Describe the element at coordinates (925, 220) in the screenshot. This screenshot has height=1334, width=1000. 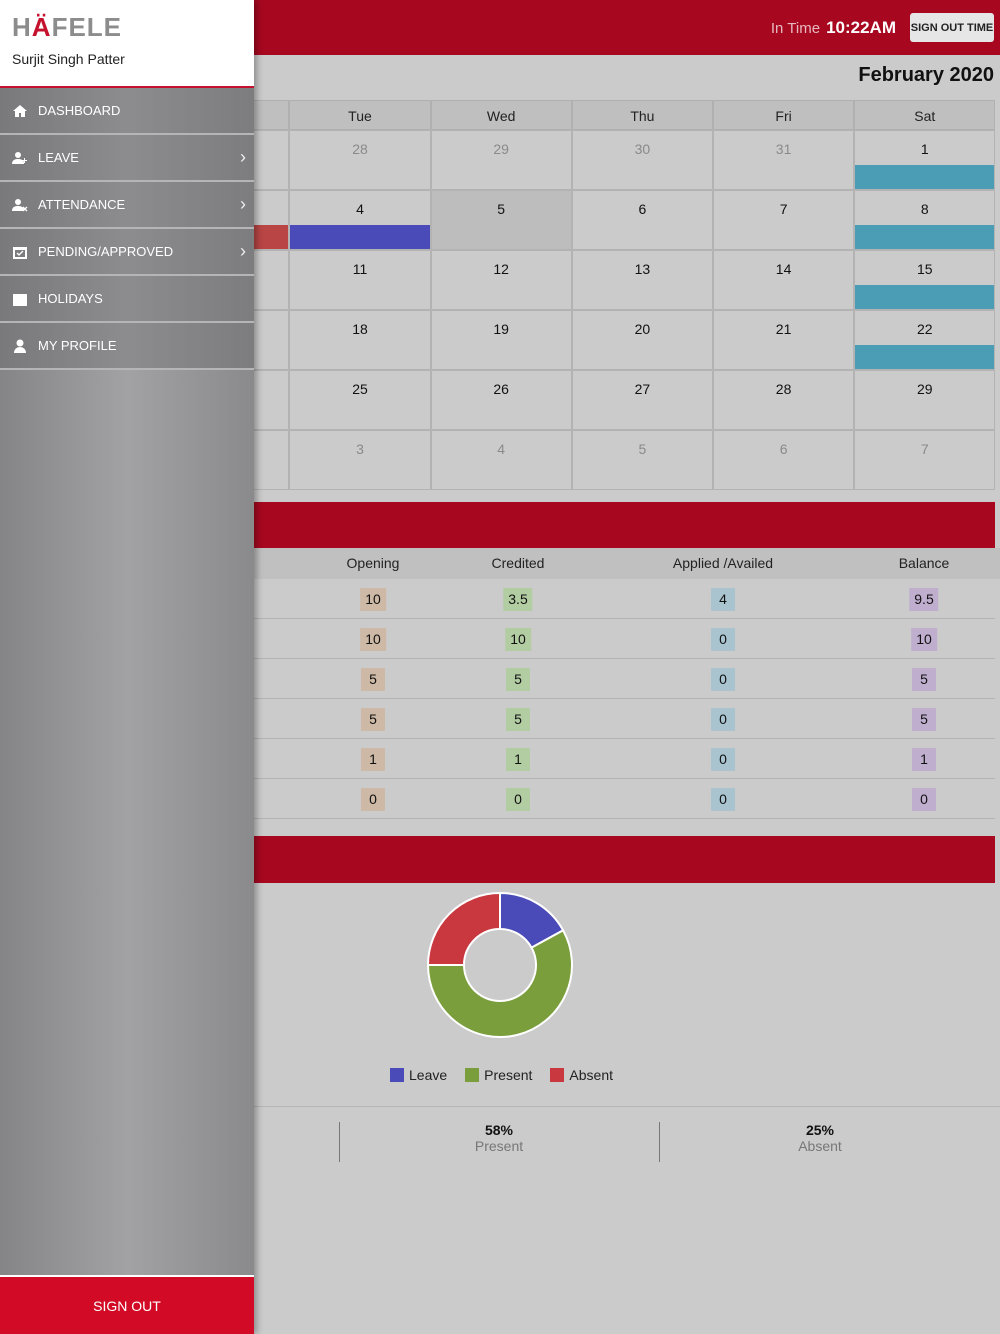
I see `calendar-day: 8` at that location.